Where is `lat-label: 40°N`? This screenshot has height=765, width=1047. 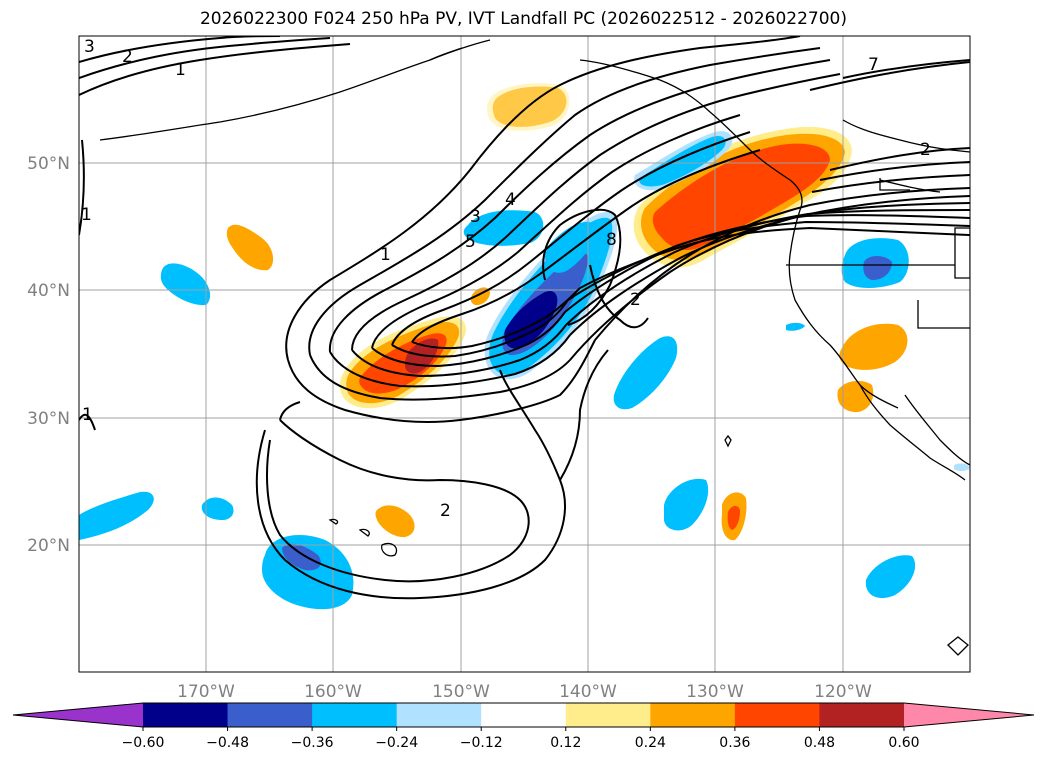
lat-label: 40°N is located at coordinates (48, 291).